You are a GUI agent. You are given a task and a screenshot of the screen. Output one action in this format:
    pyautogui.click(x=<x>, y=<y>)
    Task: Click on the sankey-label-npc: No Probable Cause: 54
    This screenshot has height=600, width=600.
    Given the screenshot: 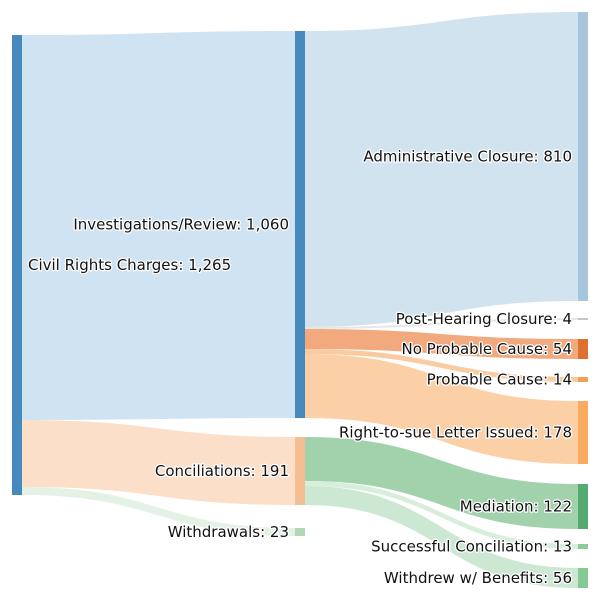 What is the action you would take?
    pyautogui.click(x=487, y=349)
    